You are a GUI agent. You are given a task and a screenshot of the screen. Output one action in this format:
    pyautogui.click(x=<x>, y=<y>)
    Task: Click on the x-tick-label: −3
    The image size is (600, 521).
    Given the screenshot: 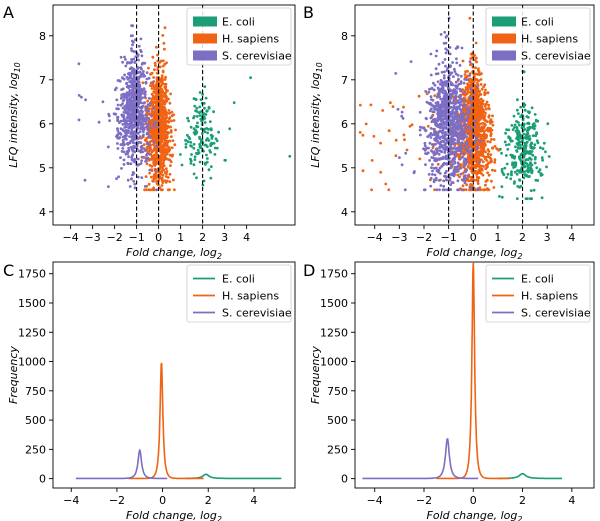 What is the action you would take?
    pyautogui.click(x=399, y=237)
    